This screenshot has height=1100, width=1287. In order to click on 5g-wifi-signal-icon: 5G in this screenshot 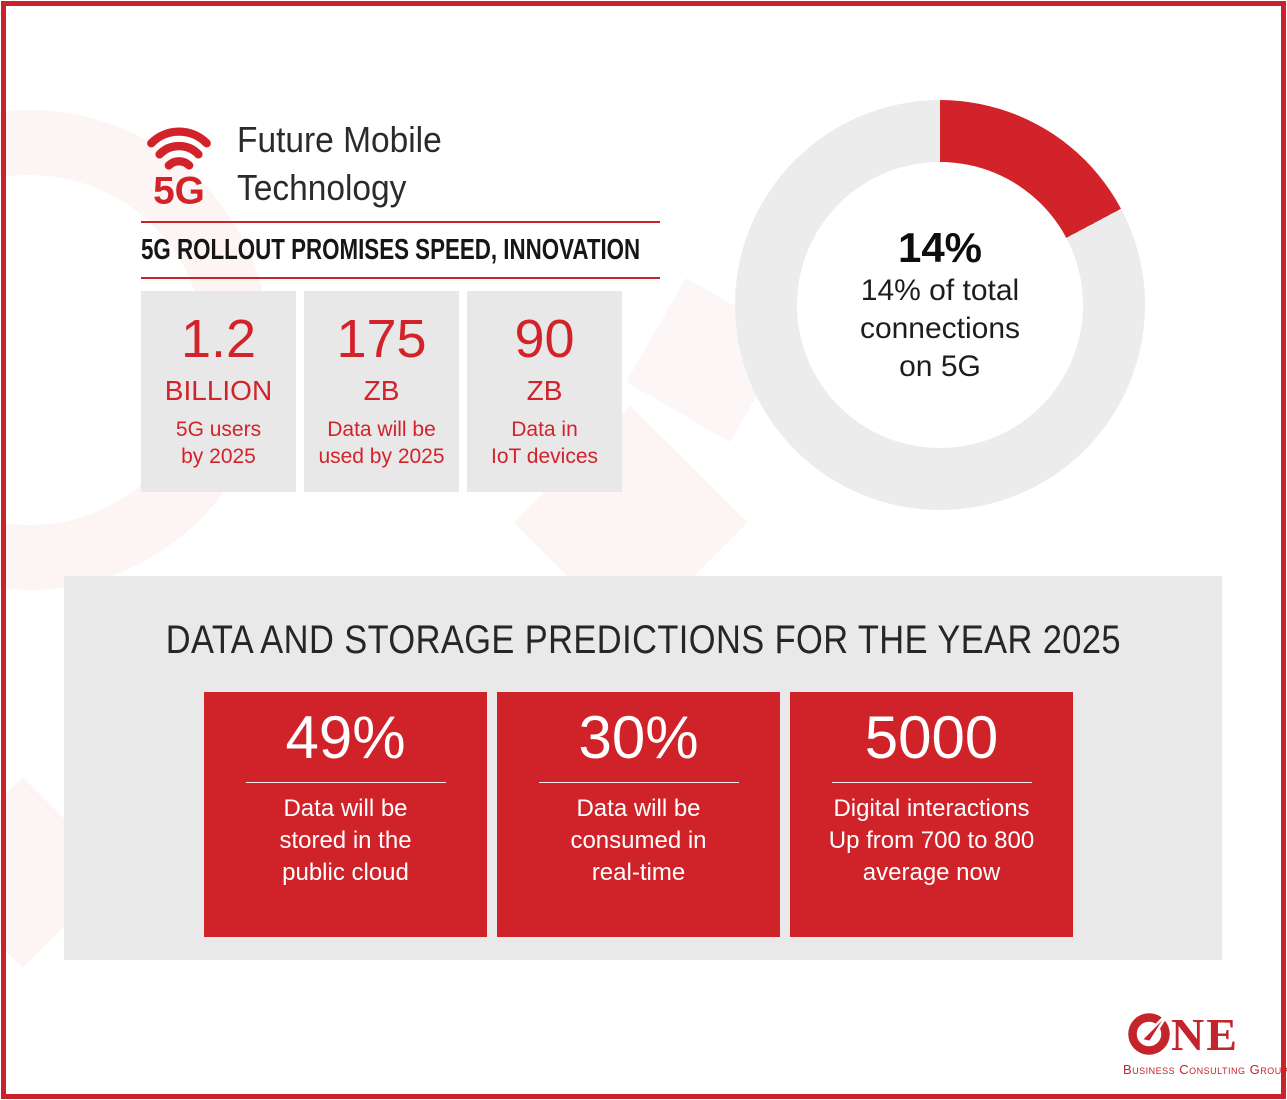, I will do `click(179, 167)`.